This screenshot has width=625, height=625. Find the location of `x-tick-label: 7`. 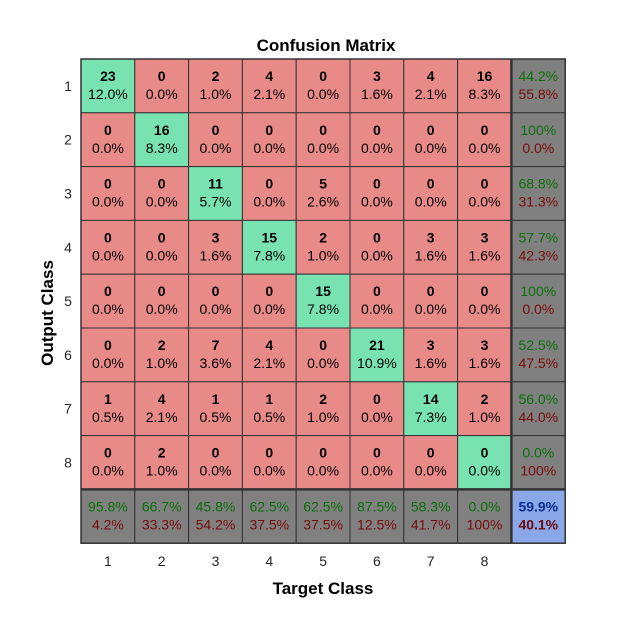

x-tick-label: 7 is located at coordinates (431, 561).